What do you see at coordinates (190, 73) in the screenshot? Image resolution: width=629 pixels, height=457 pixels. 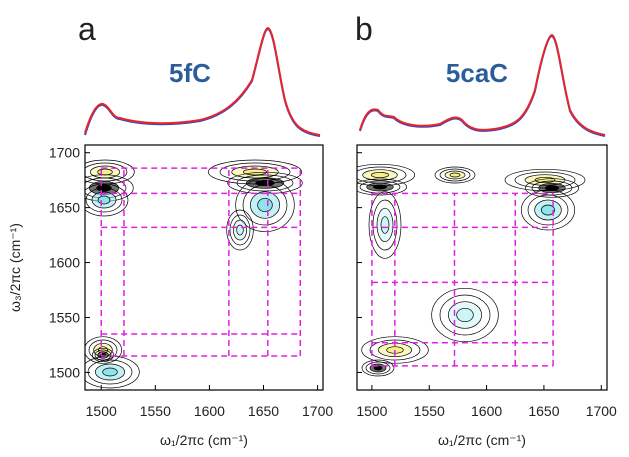 I see `panel-title: 5fC` at bounding box center [190, 73].